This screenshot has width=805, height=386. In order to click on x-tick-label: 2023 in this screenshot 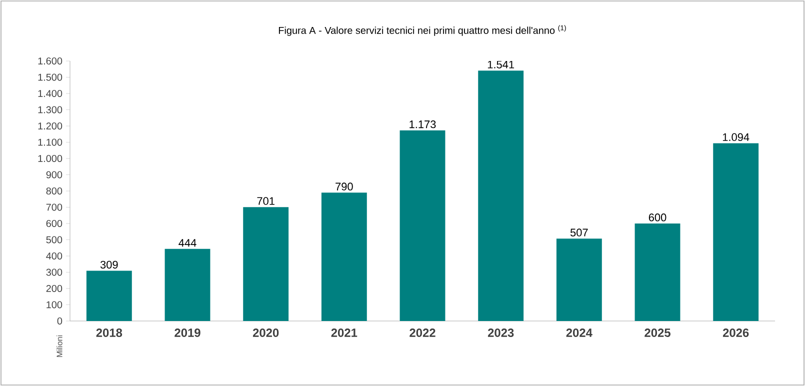, I will do `click(501, 333)`.